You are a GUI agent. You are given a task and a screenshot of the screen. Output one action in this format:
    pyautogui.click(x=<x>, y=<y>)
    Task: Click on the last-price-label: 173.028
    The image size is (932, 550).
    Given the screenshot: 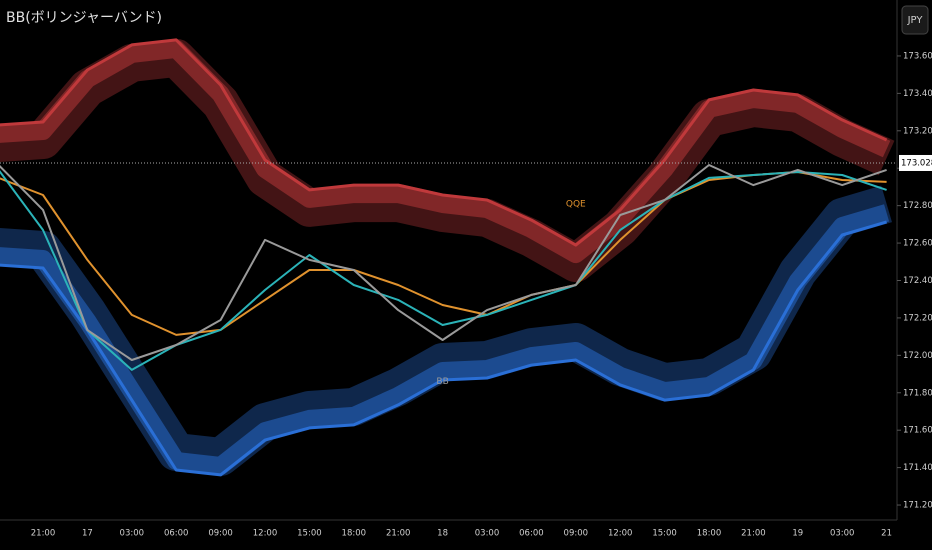 What is the action you would take?
    pyautogui.click(x=916, y=163)
    